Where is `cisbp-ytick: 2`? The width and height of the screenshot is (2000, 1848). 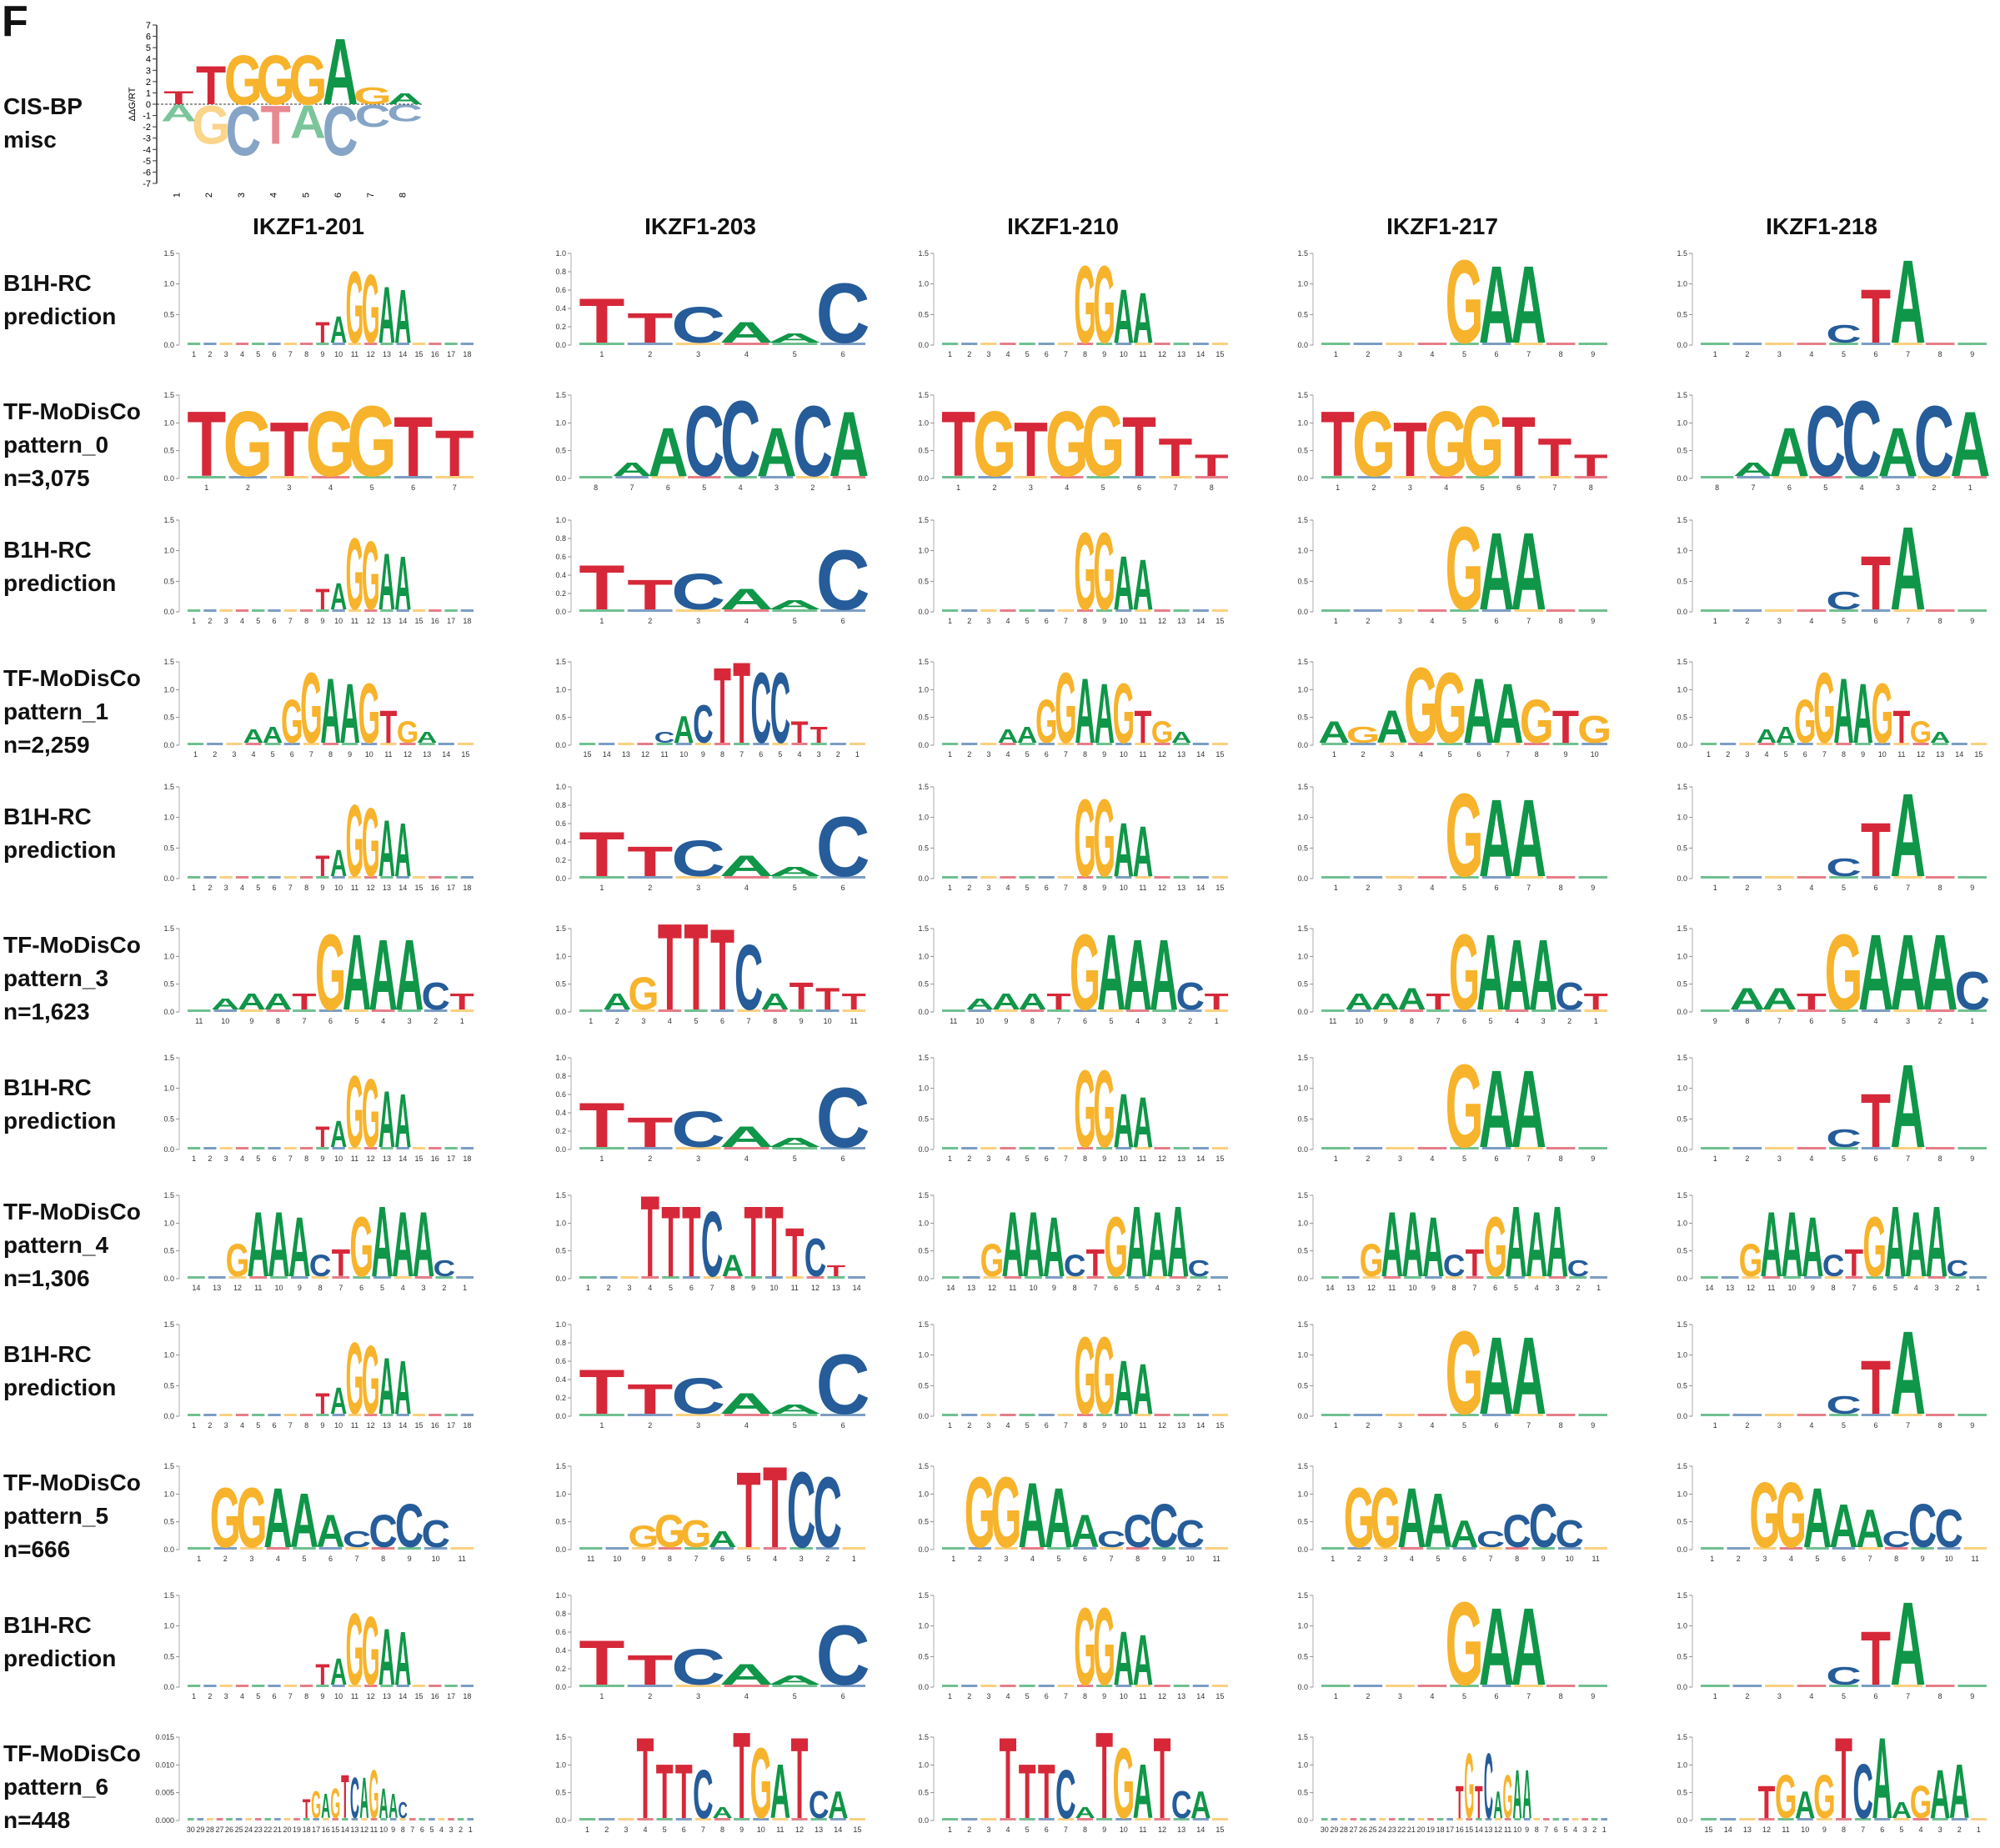
cisbp-ytick: 2 is located at coordinates (148, 83).